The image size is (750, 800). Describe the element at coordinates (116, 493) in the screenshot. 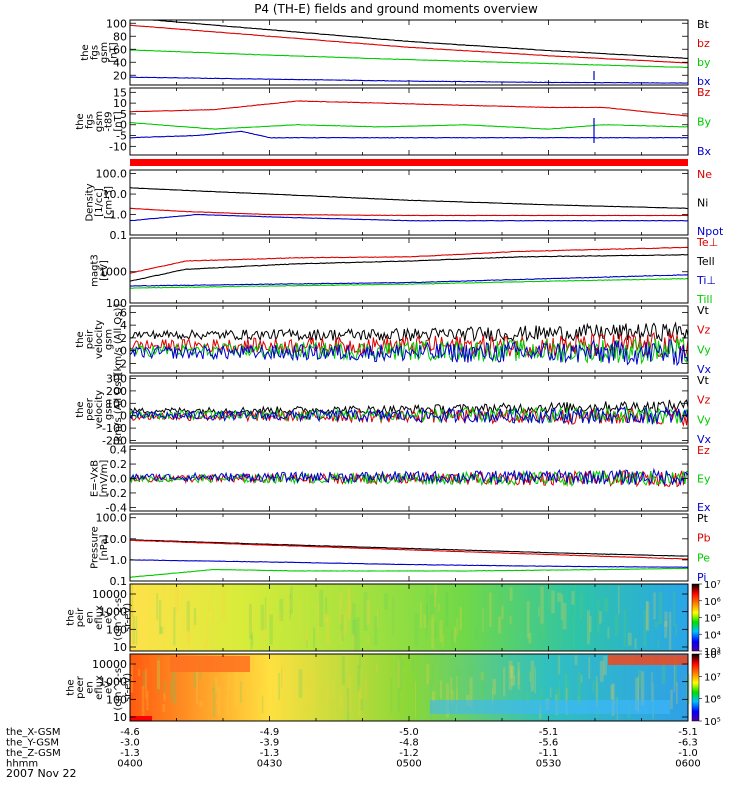

I see `y-tick-label: -0.2` at that location.